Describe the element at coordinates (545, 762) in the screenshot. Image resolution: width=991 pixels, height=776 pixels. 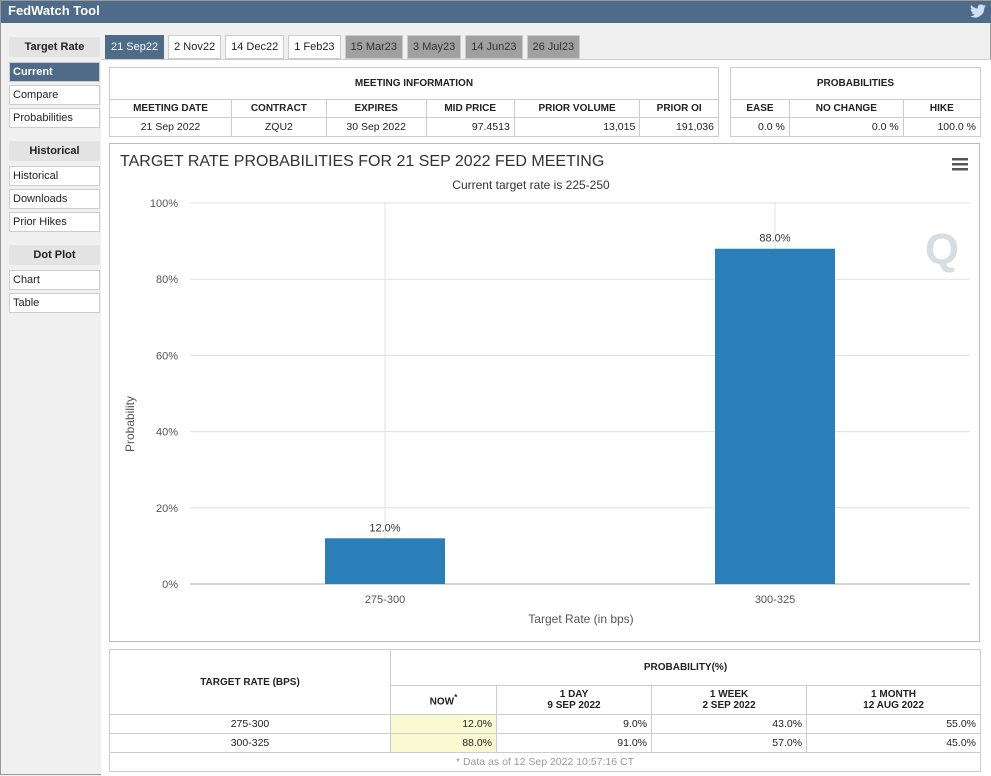
I see `data-footnote: * Data as of 12 Sep 2022 10:57:16 CT` at that location.